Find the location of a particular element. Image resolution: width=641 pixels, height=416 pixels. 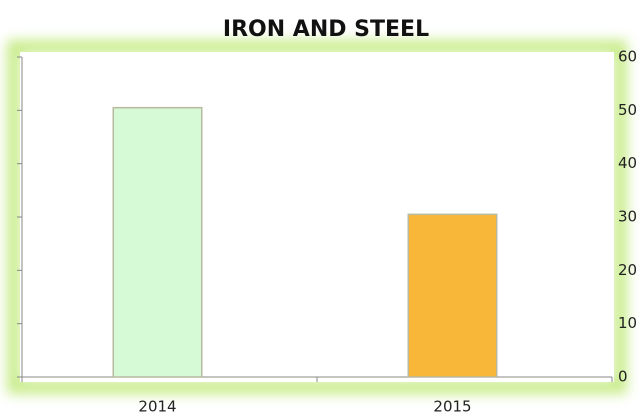

y-tick-label: 0 is located at coordinates (623, 377).